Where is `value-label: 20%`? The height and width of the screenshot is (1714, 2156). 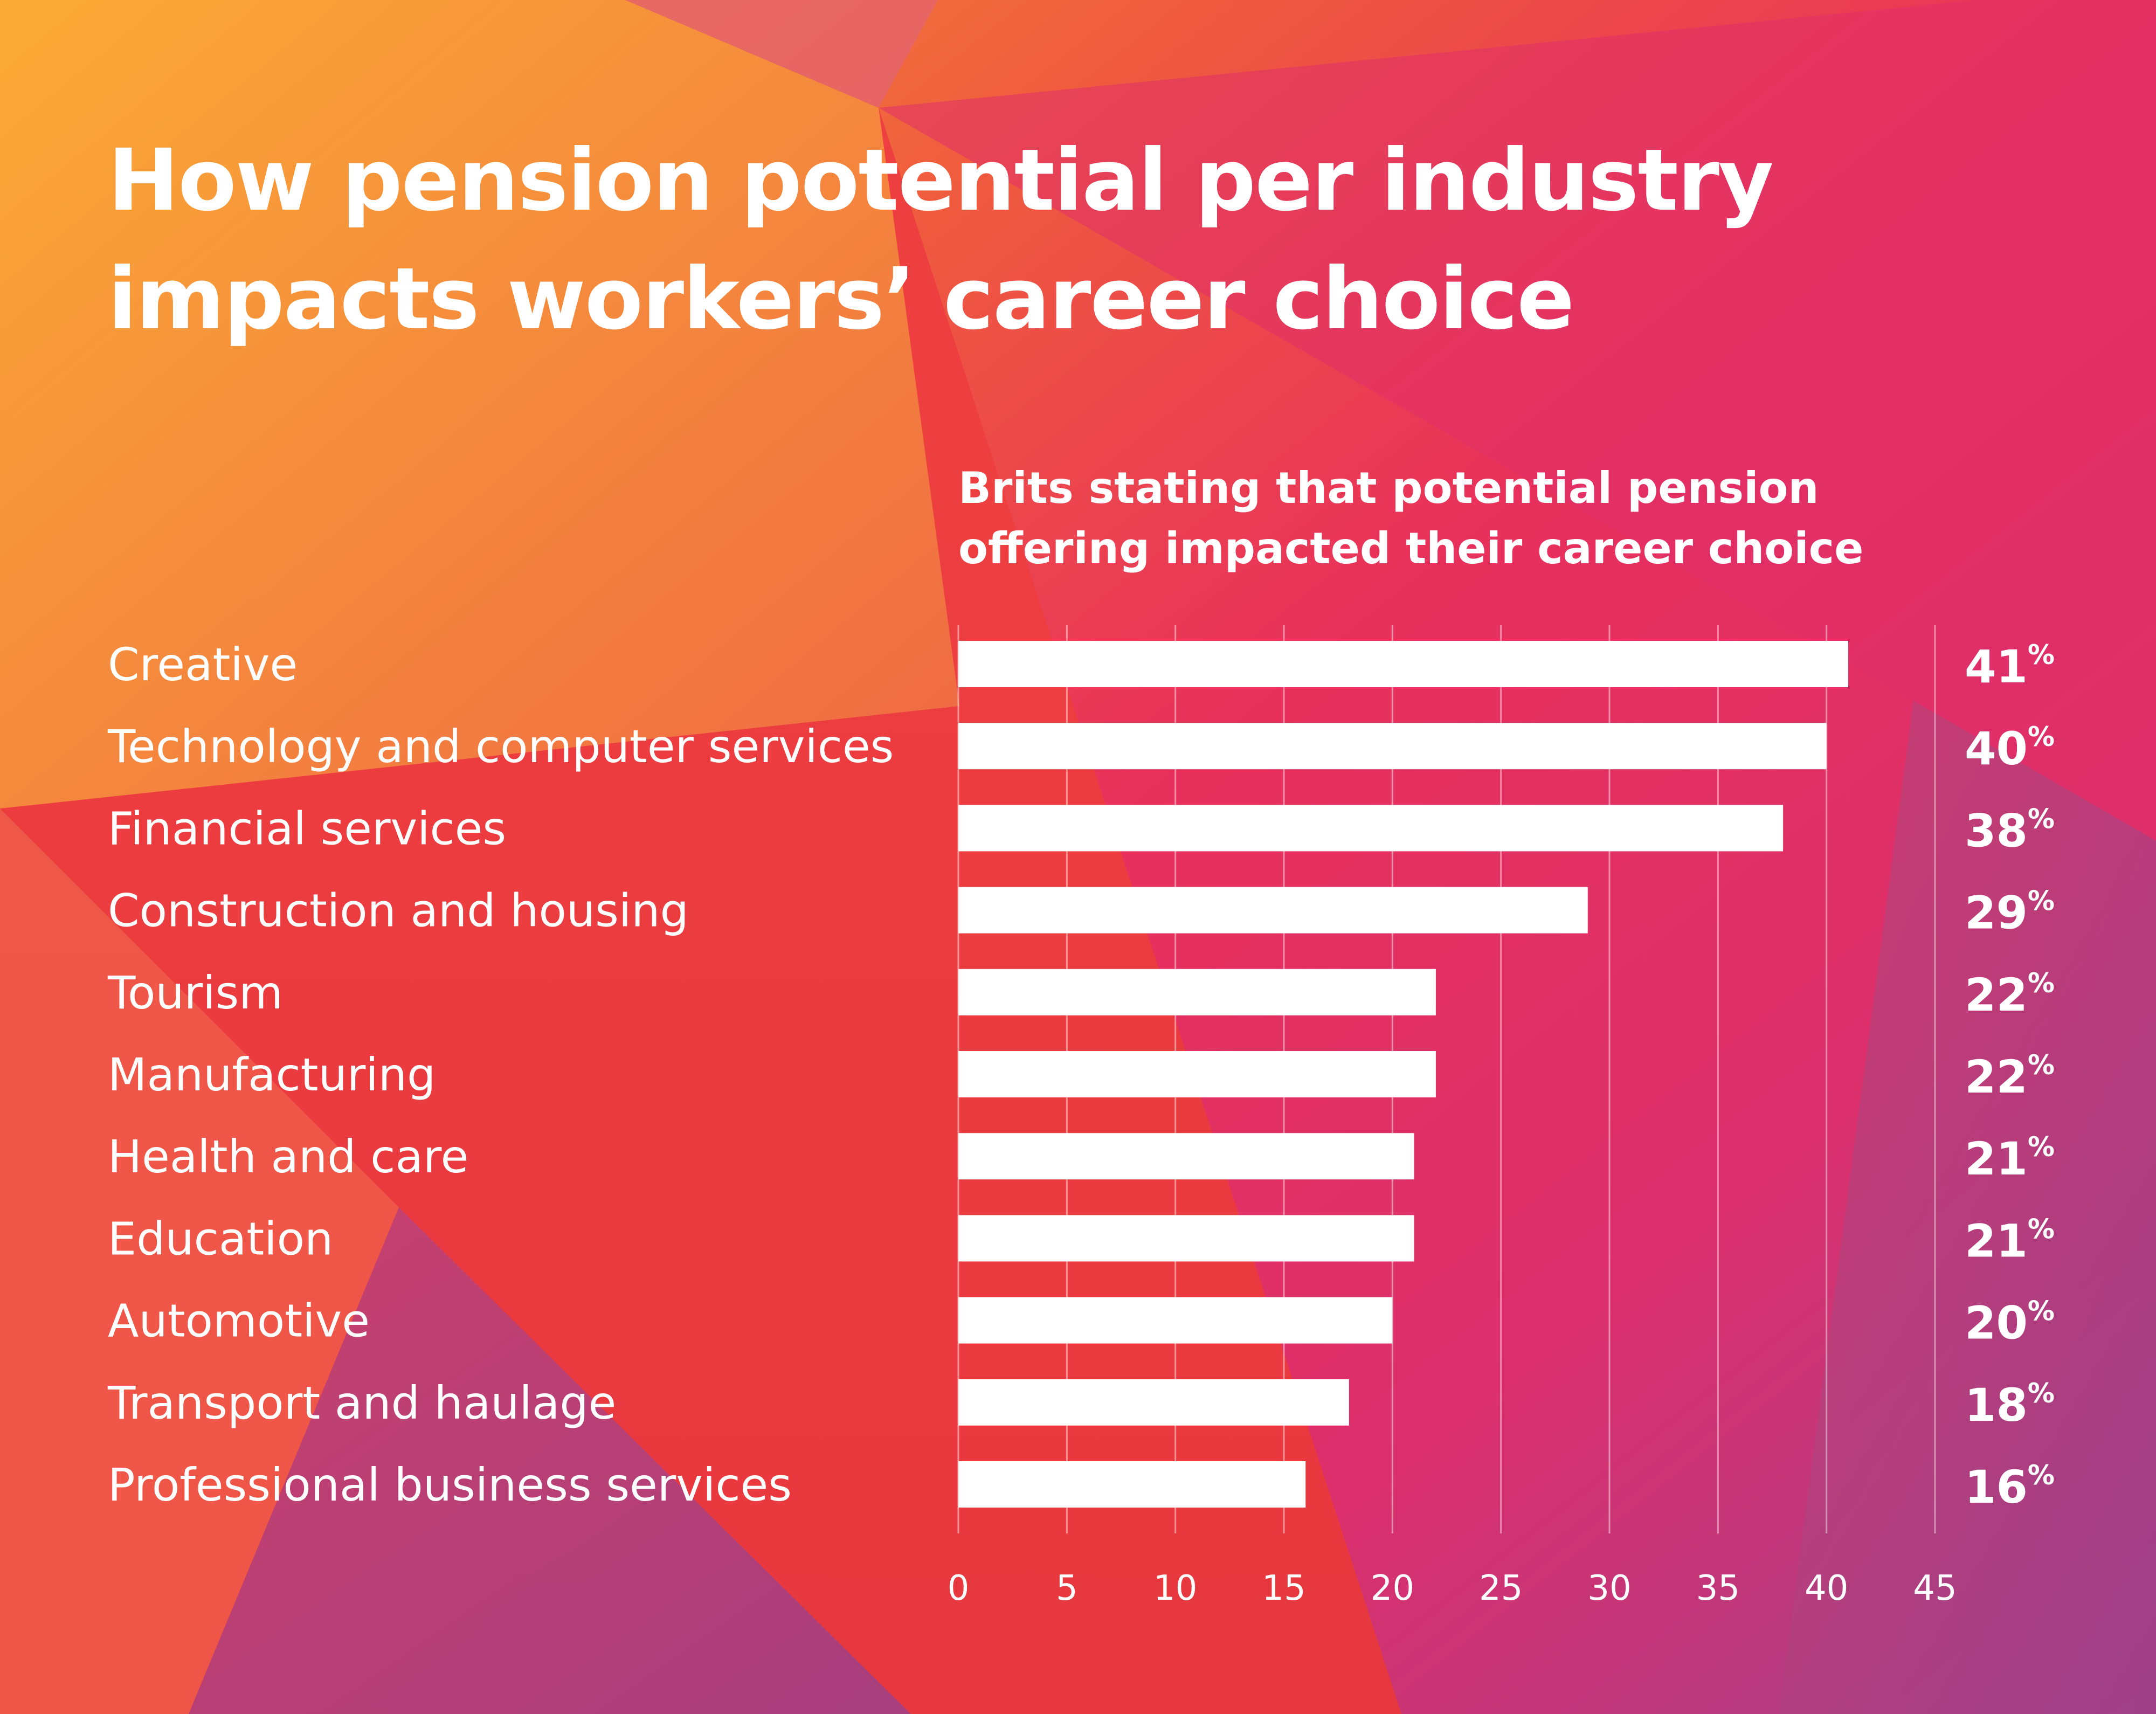
value-label: 20% is located at coordinates (2010, 1323).